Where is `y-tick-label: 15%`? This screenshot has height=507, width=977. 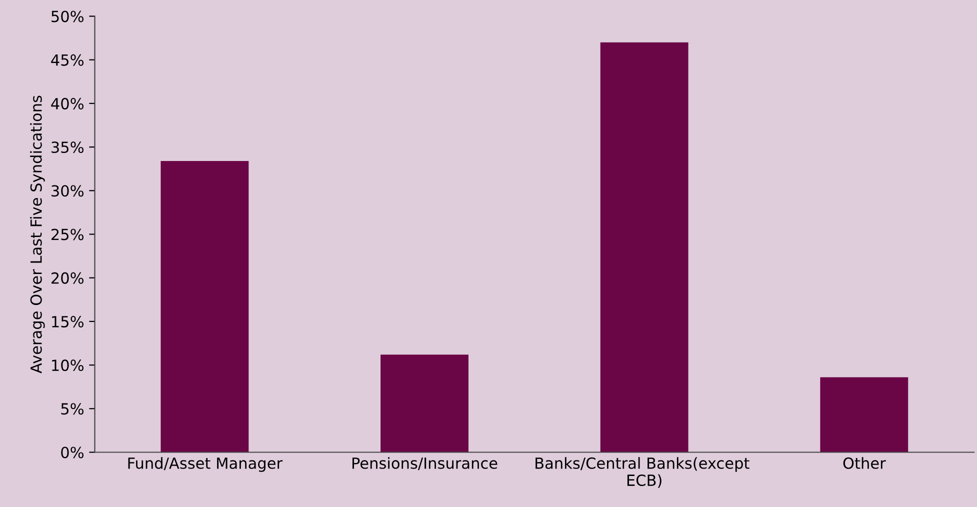 y-tick-label: 15% is located at coordinates (68, 322).